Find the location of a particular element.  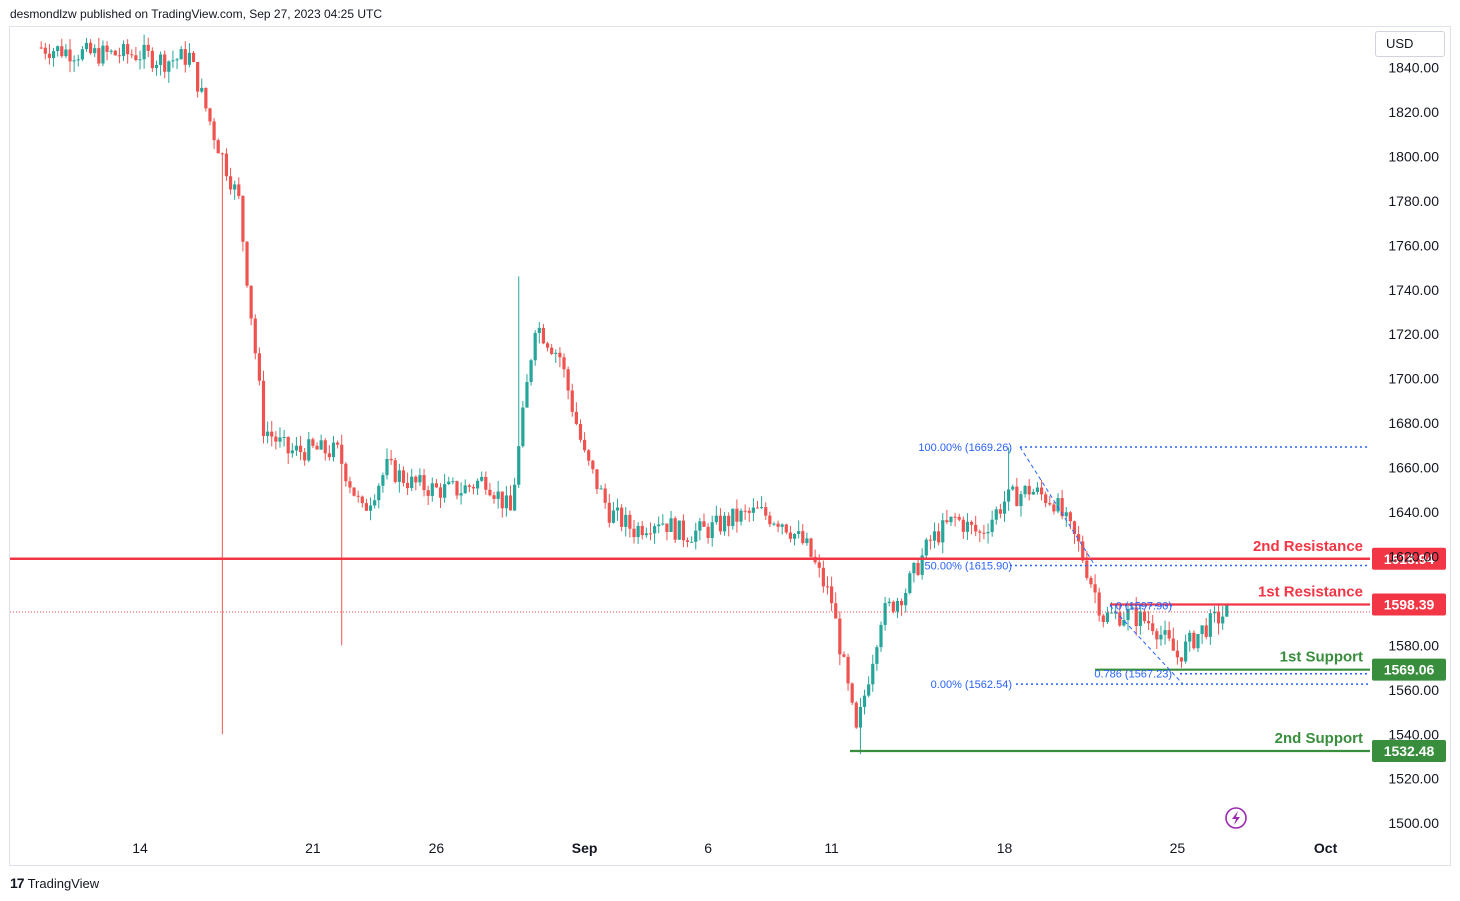

currency-selector: USD is located at coordinates (1410, 44).